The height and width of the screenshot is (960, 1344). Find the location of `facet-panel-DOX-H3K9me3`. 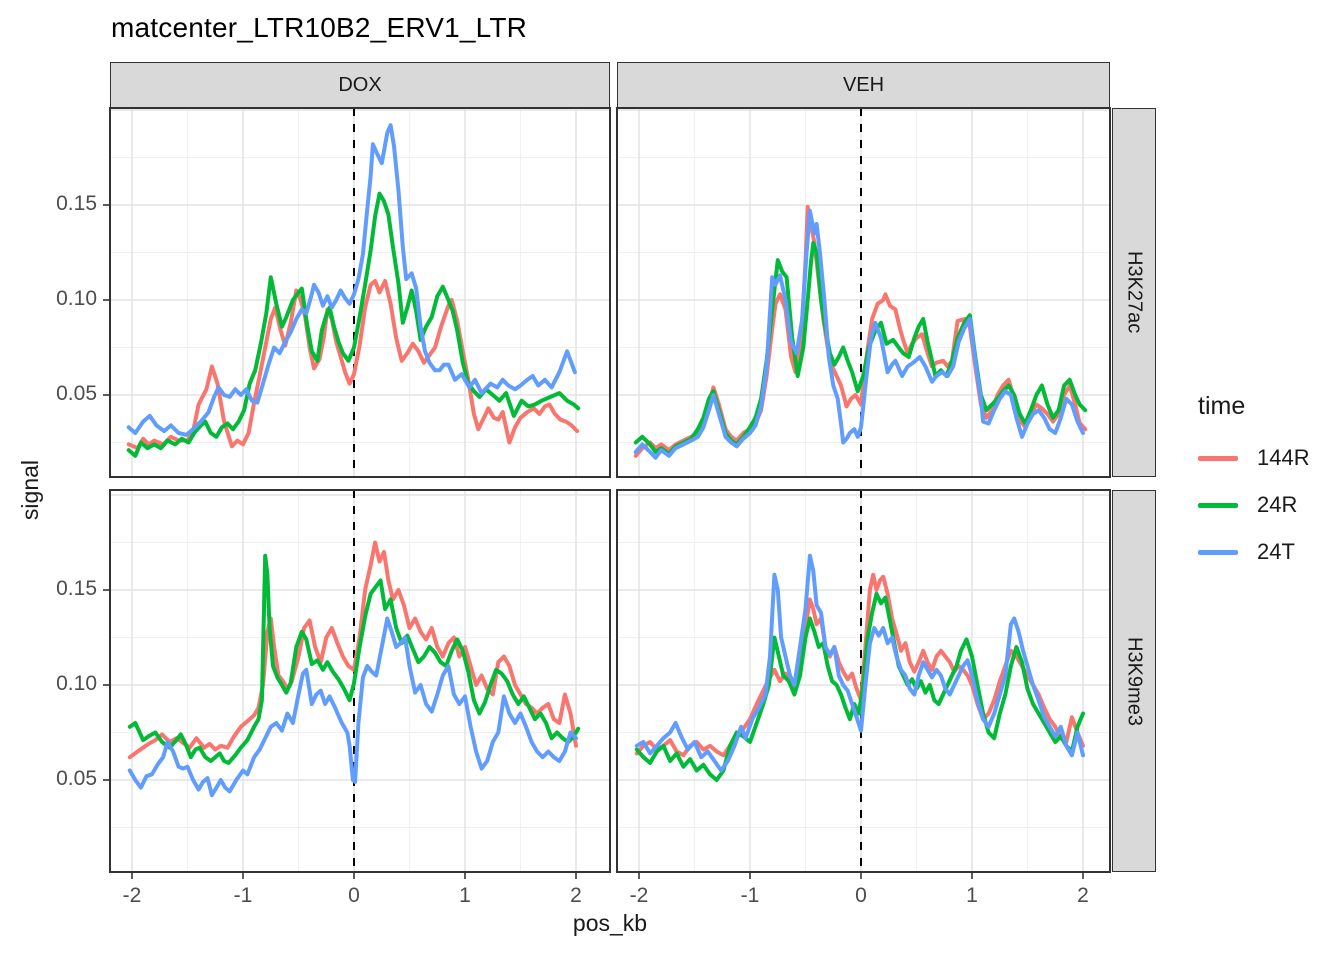

facet-panel-DOX-H3K9me3 is located at coordinates (360, 681).